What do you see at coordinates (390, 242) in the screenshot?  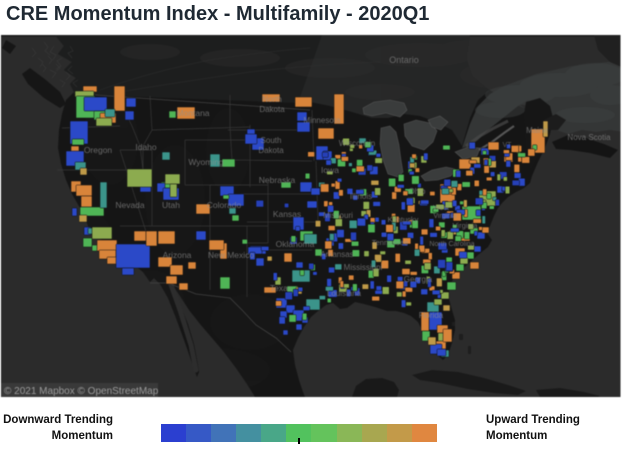 I see `svg-text: Tennessee` at bounding box center [390, 242].